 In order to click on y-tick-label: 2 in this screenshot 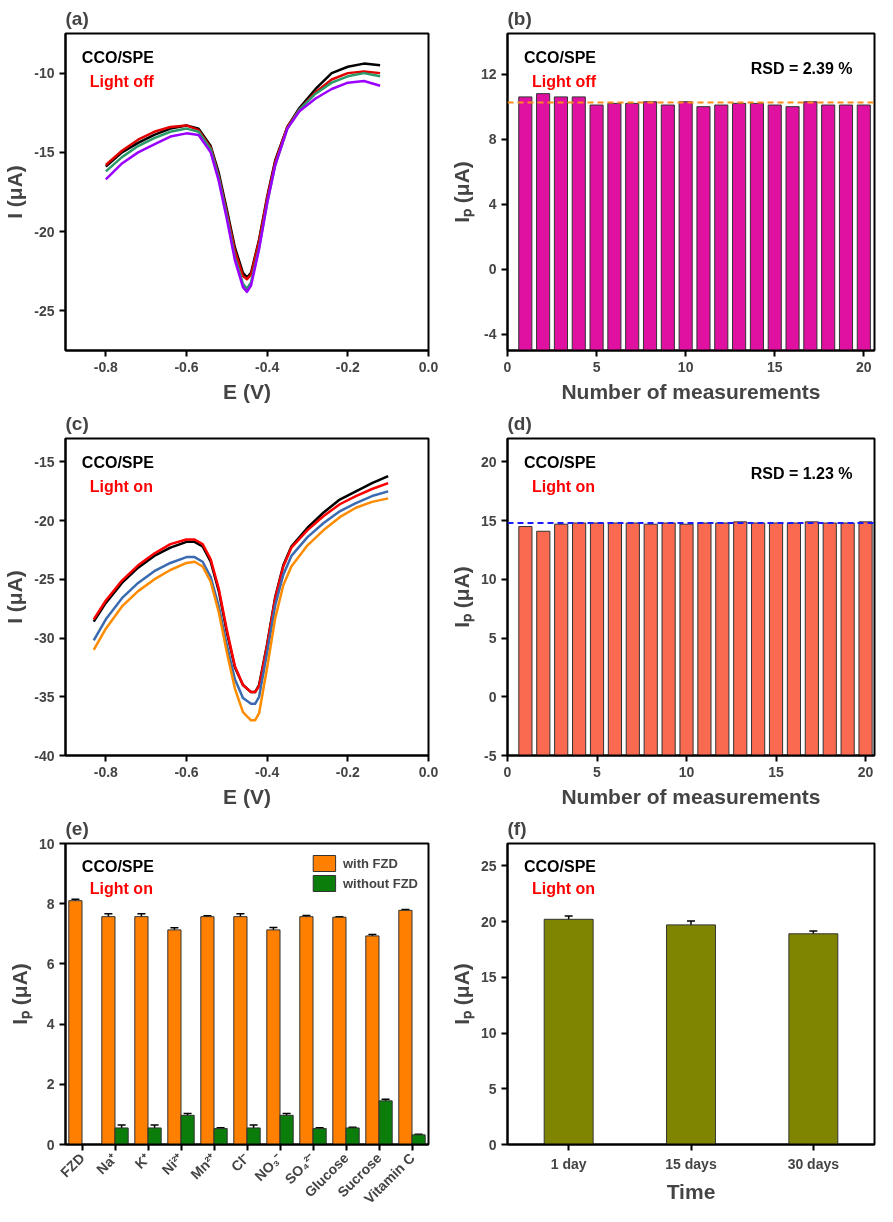, I will do `click(50, 1084)`.